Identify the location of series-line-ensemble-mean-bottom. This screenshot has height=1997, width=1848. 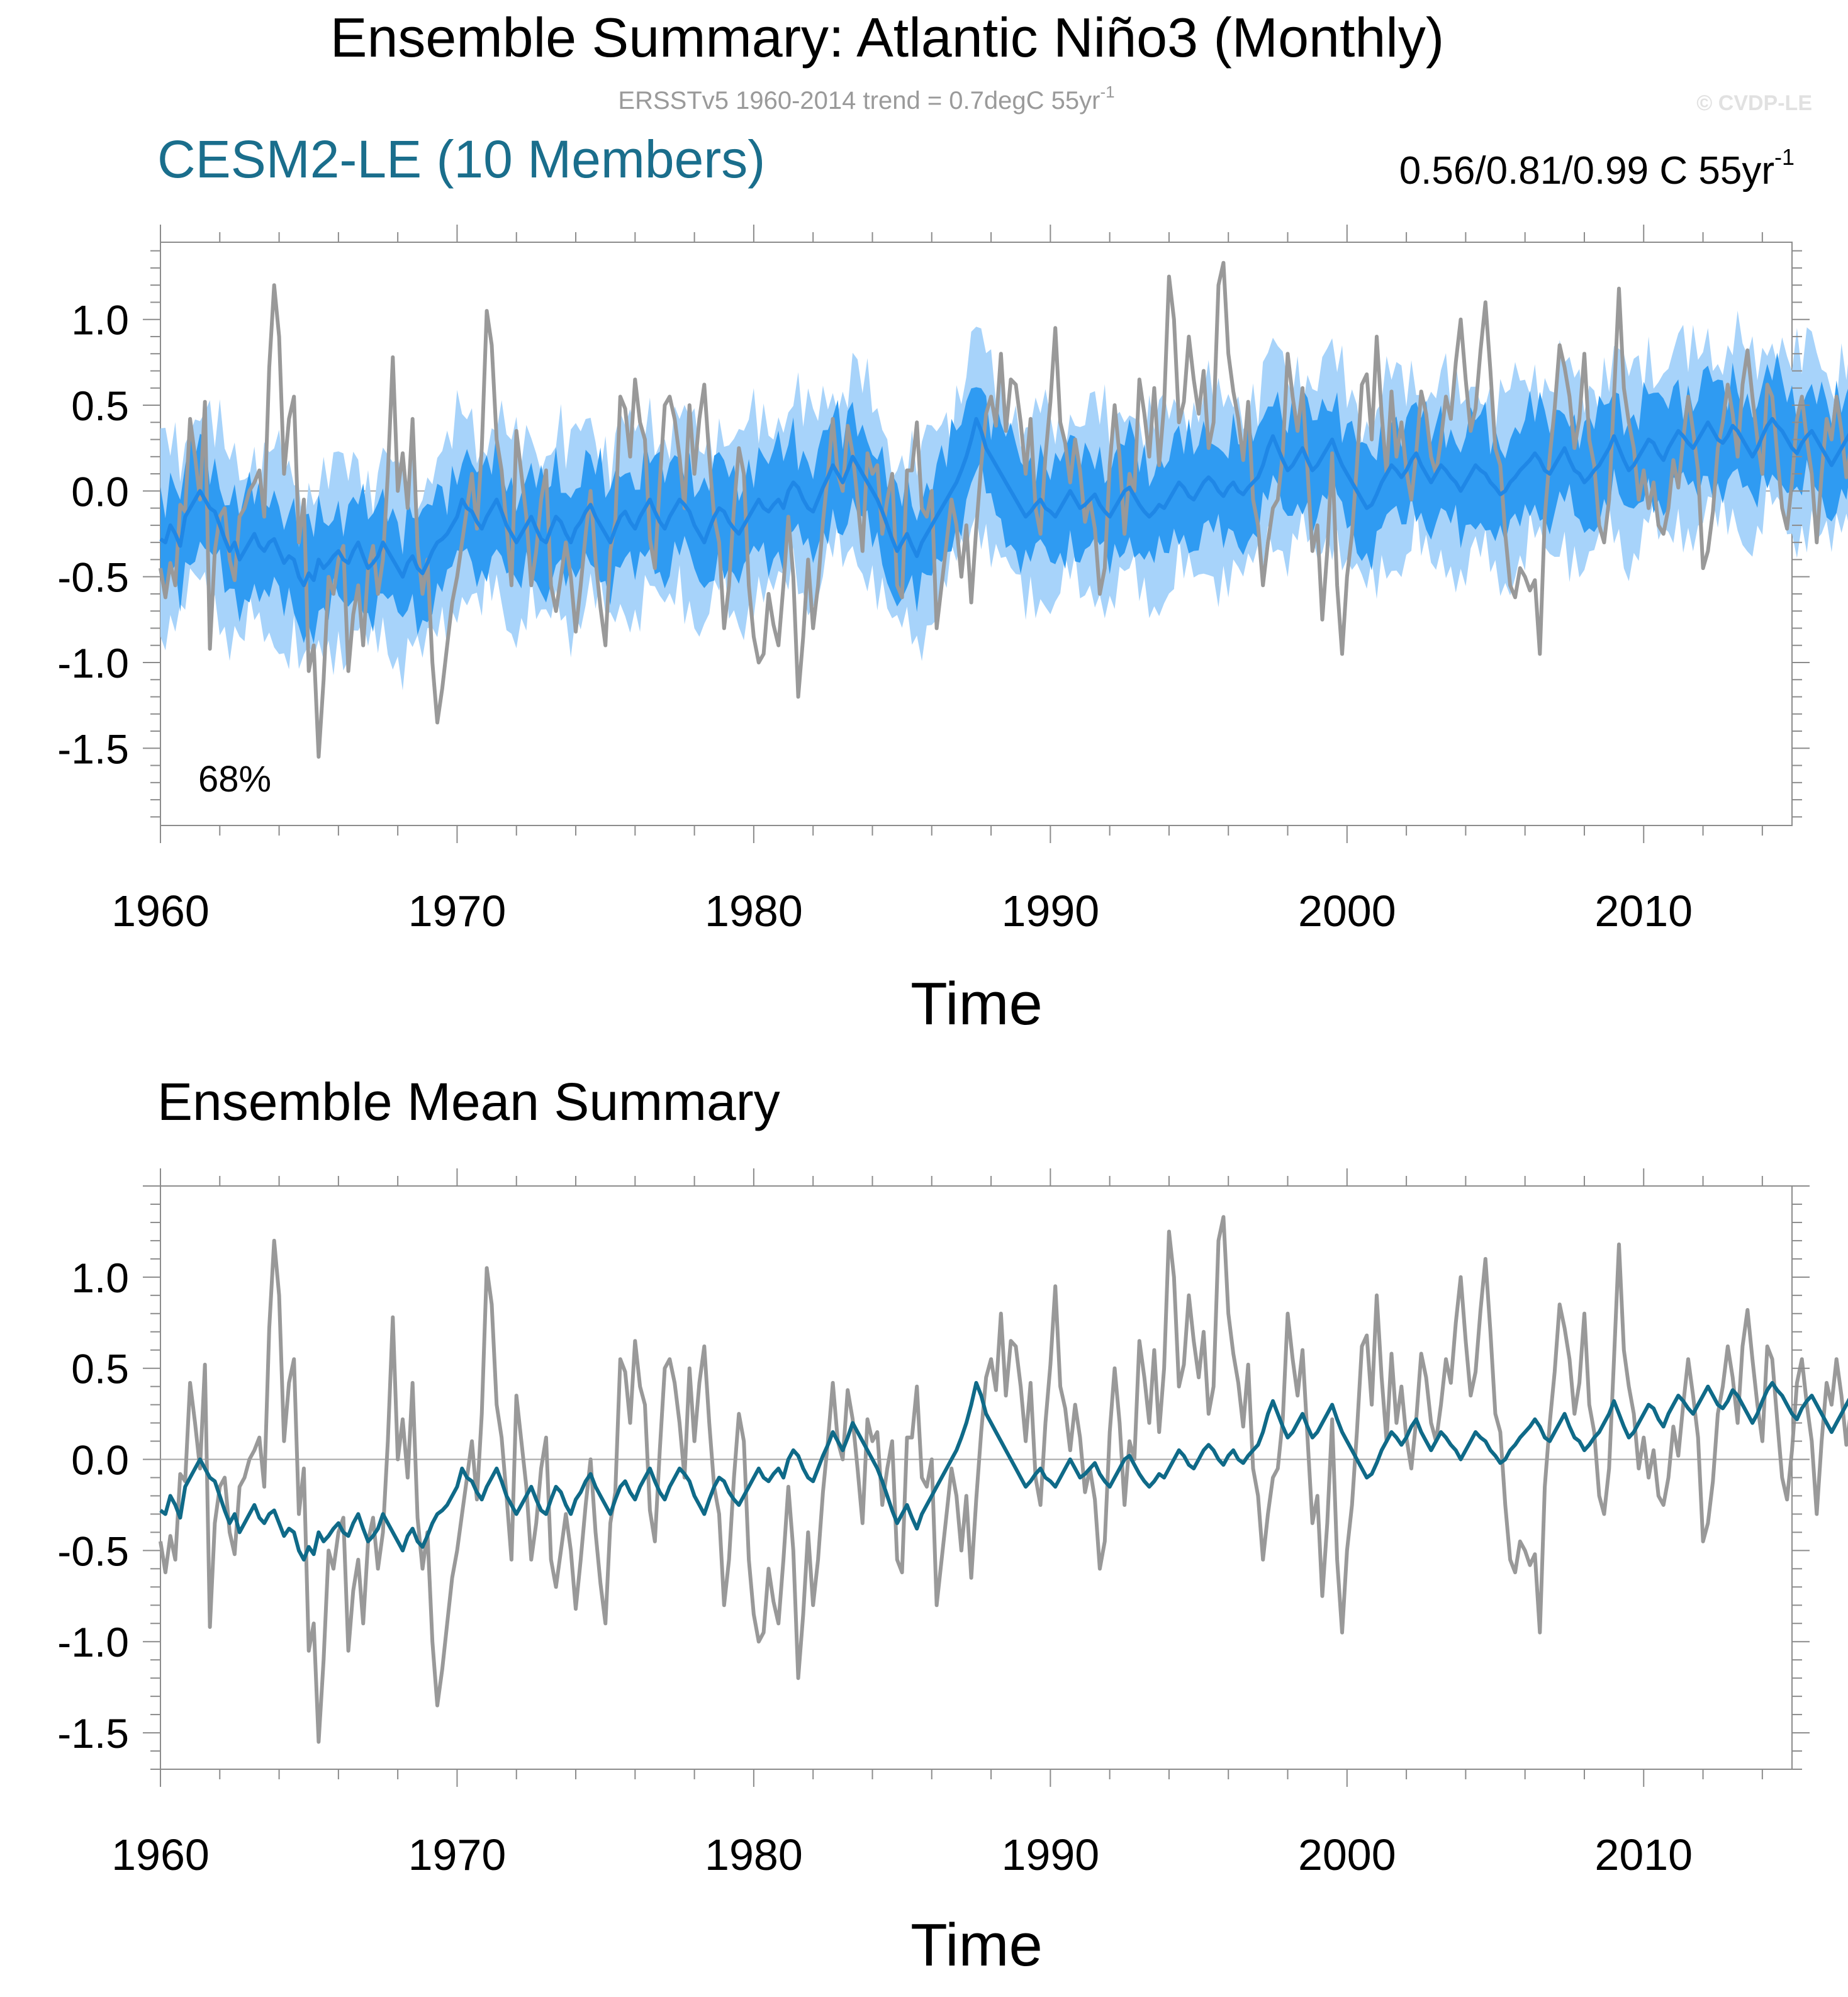
(1003, 1471).